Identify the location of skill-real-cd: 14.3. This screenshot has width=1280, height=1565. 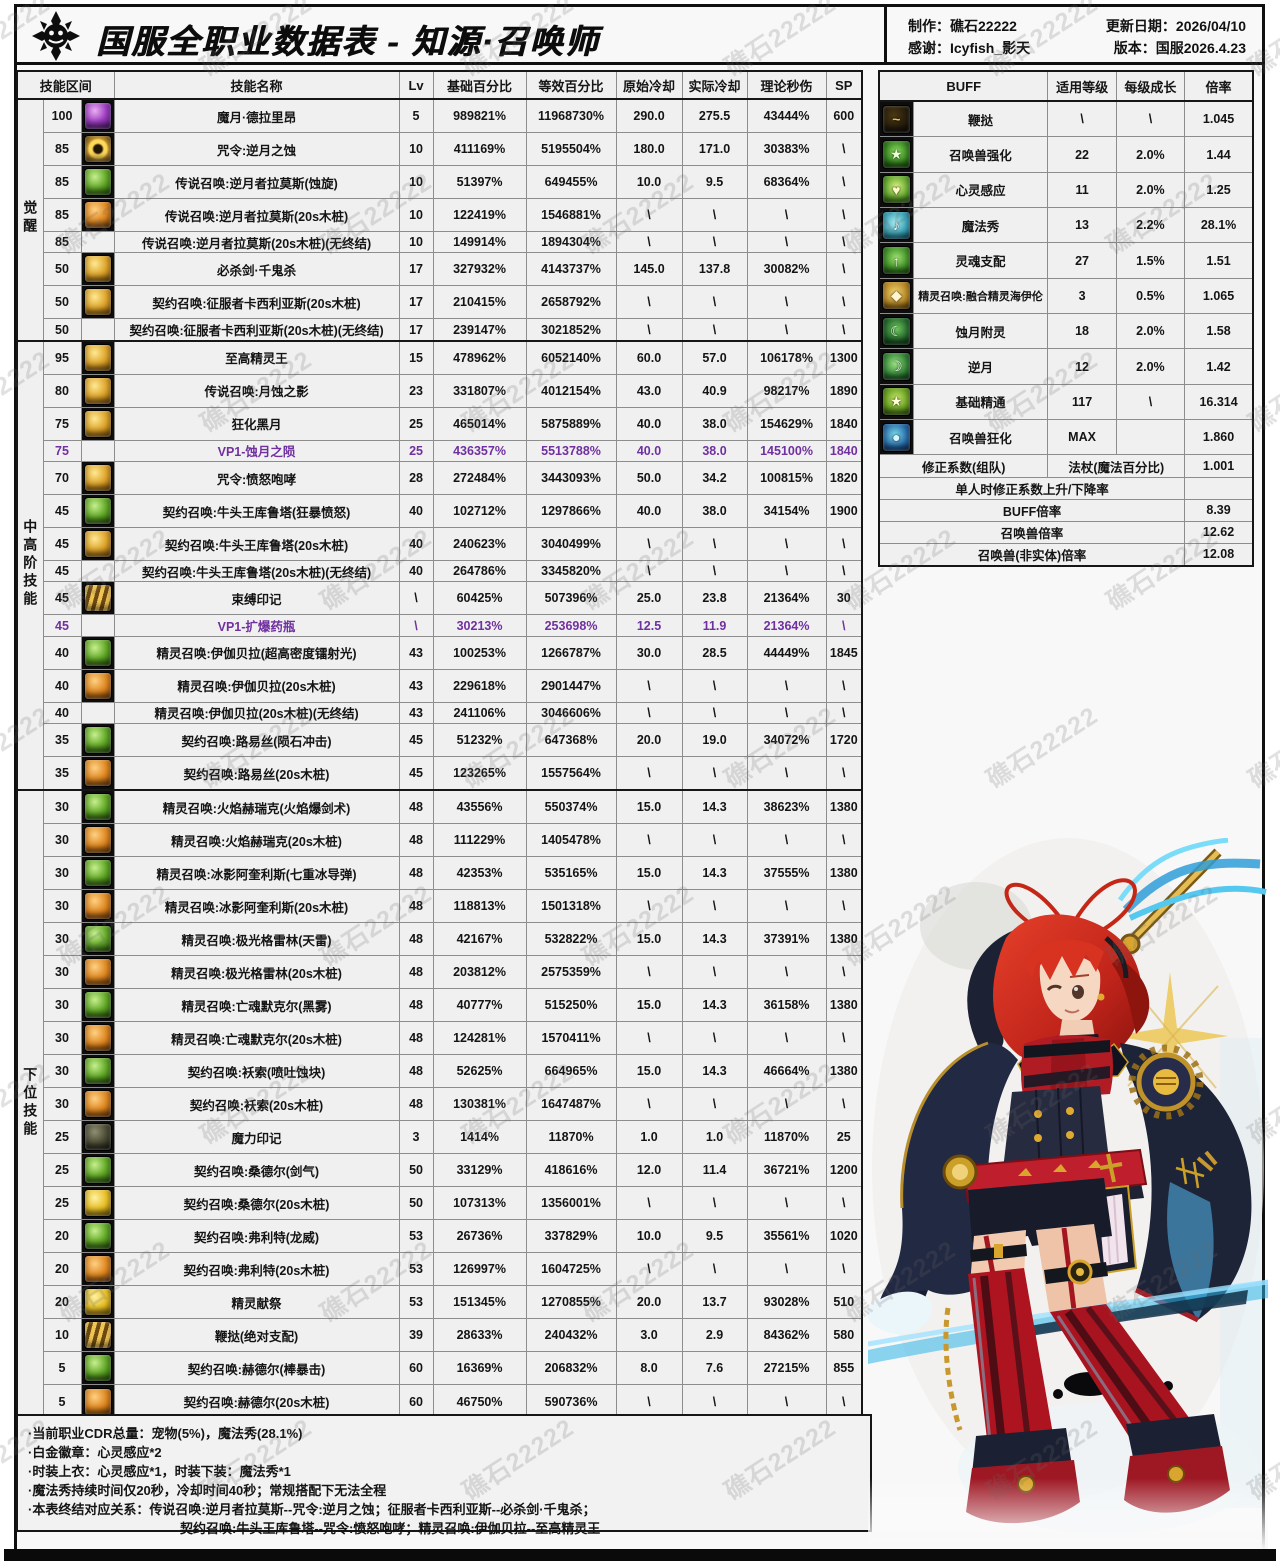
(714, 873).